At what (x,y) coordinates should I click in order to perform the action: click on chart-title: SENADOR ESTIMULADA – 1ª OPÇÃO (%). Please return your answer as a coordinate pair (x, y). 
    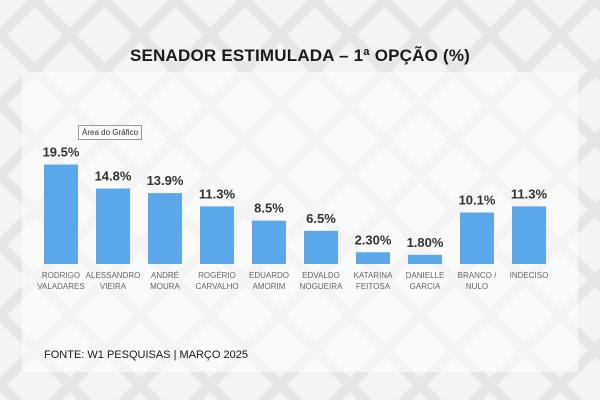
    Looking at the image, I should click on (299, 55).